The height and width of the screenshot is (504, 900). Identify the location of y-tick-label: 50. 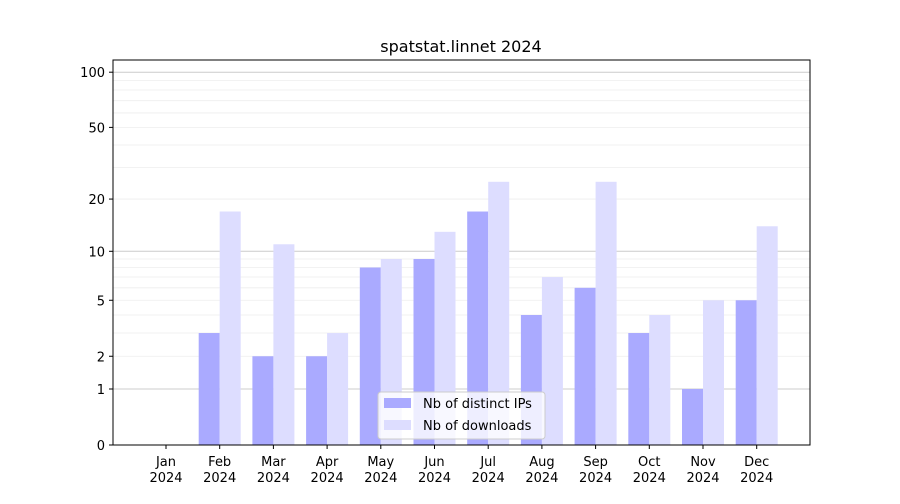
(96, 128).